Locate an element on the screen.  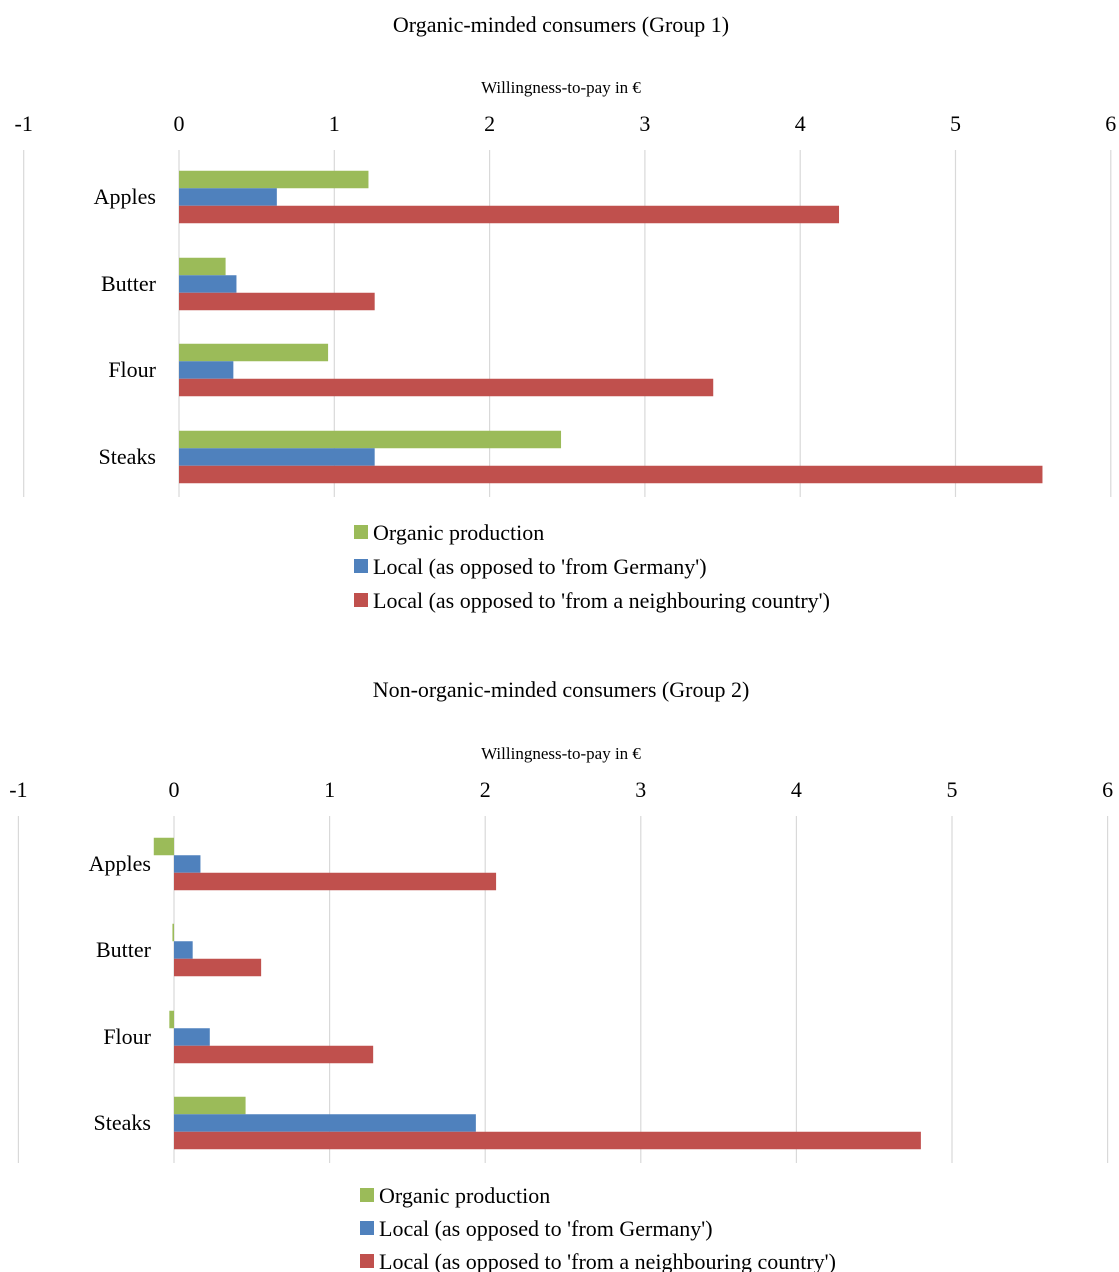
chart-2-x-axis-title: Willingness-to-pay in € is located at coordinates (561, 753).